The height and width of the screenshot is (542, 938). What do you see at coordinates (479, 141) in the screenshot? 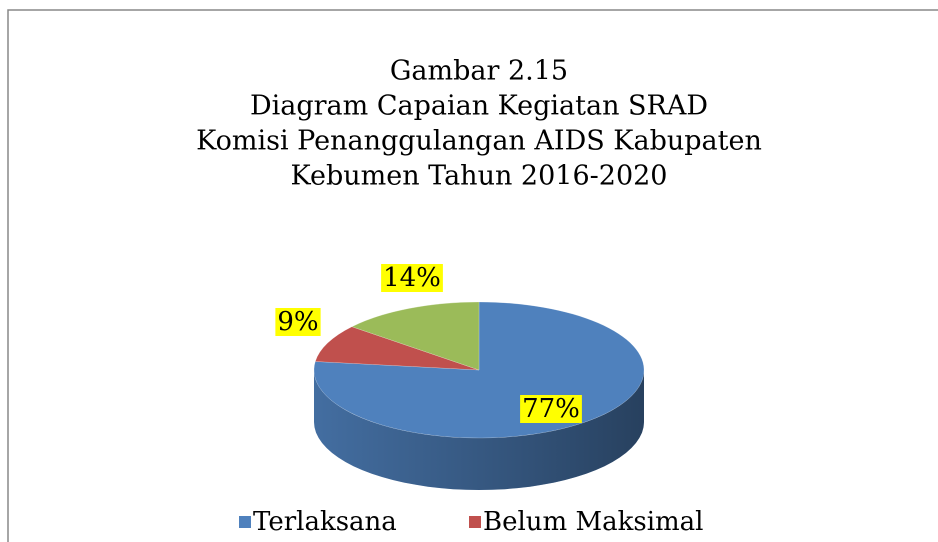
I see `chart-title: Komisi Penanggulangan AIDS Kabupaten` at bounding box center [479, 141].